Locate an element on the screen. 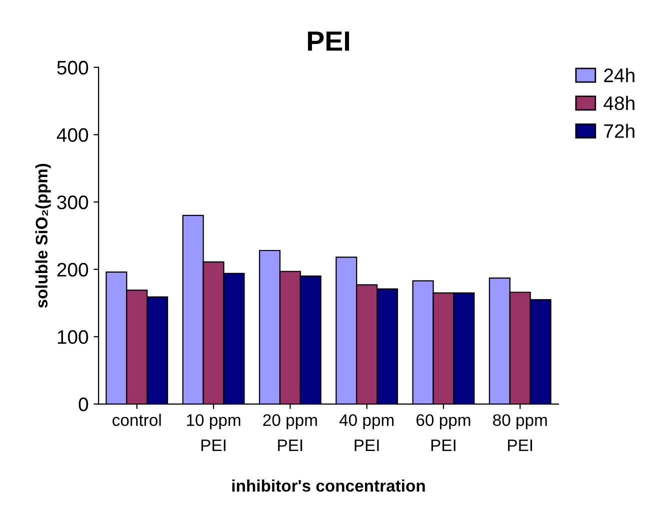  y-tick-label: 100 is located at coordinates (73, 337).